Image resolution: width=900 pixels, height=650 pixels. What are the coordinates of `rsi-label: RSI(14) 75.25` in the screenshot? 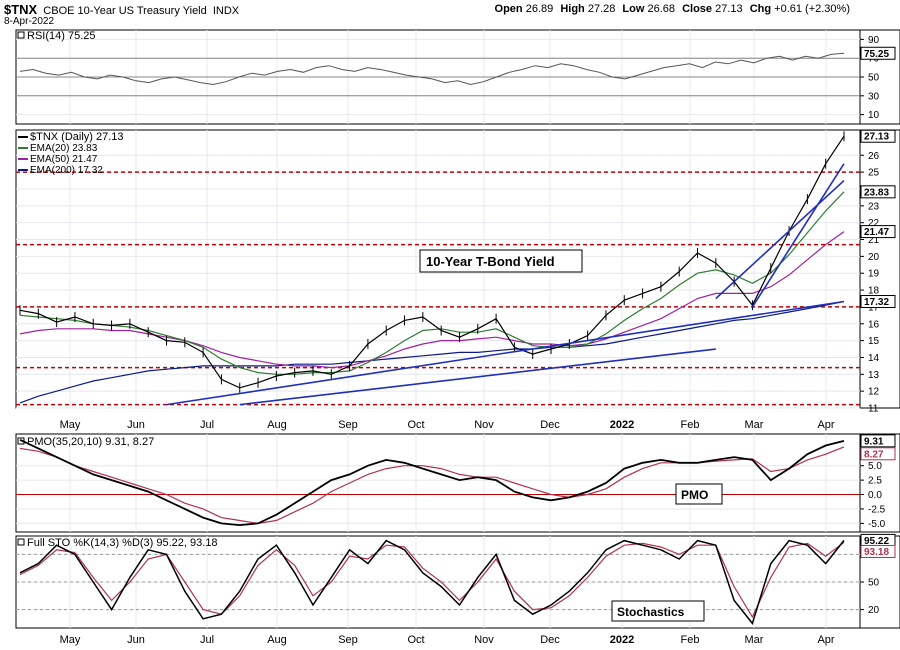 It's located at (61, 36).